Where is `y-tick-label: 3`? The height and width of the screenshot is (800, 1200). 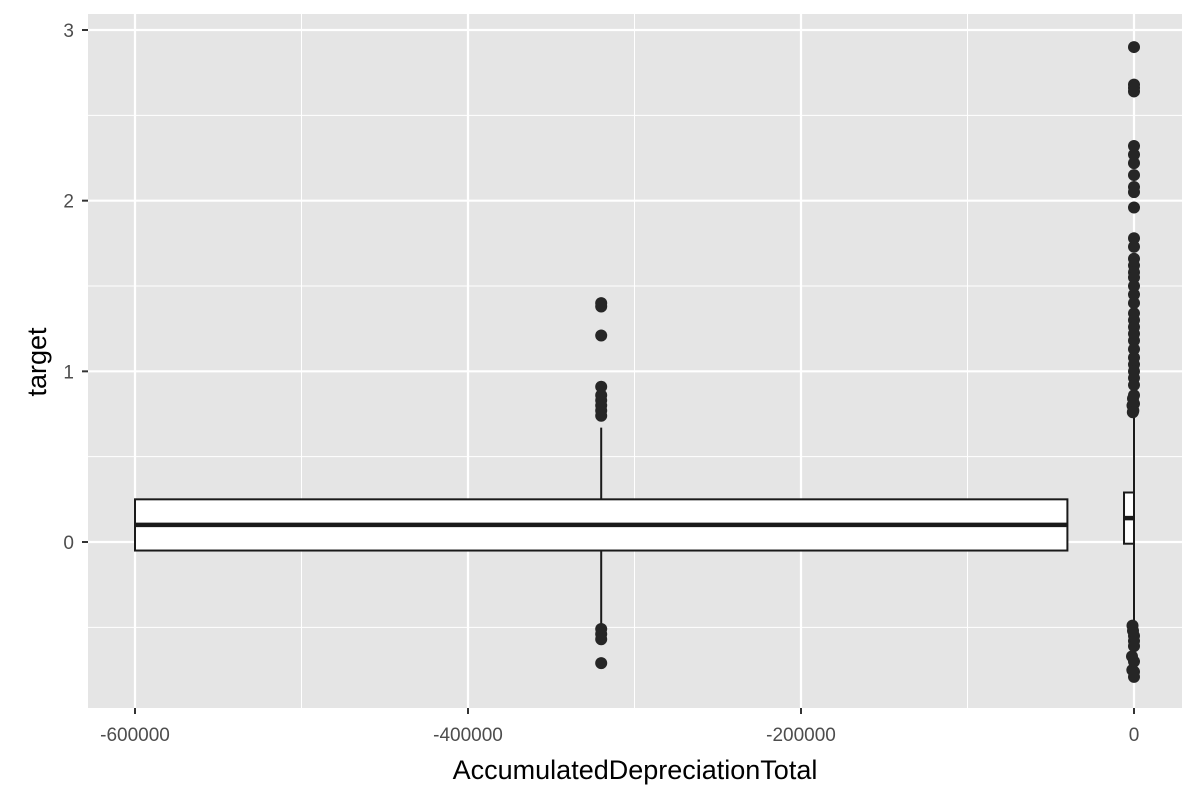 y-tick-label: 3 is located at coordinates (68, 31).